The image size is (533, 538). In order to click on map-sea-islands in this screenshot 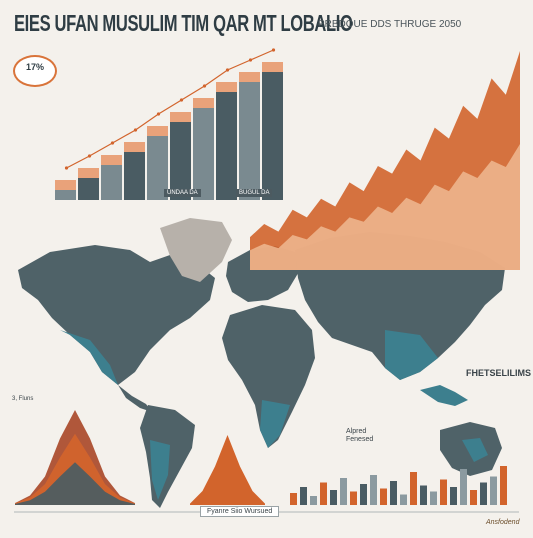, I will do `click(444, 395)`.